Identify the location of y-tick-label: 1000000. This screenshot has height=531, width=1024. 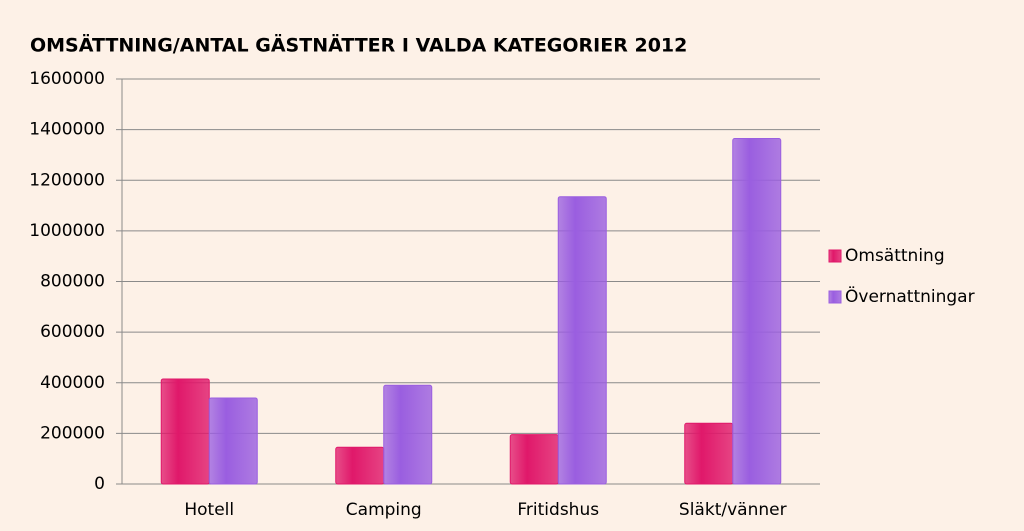
(67, 231).